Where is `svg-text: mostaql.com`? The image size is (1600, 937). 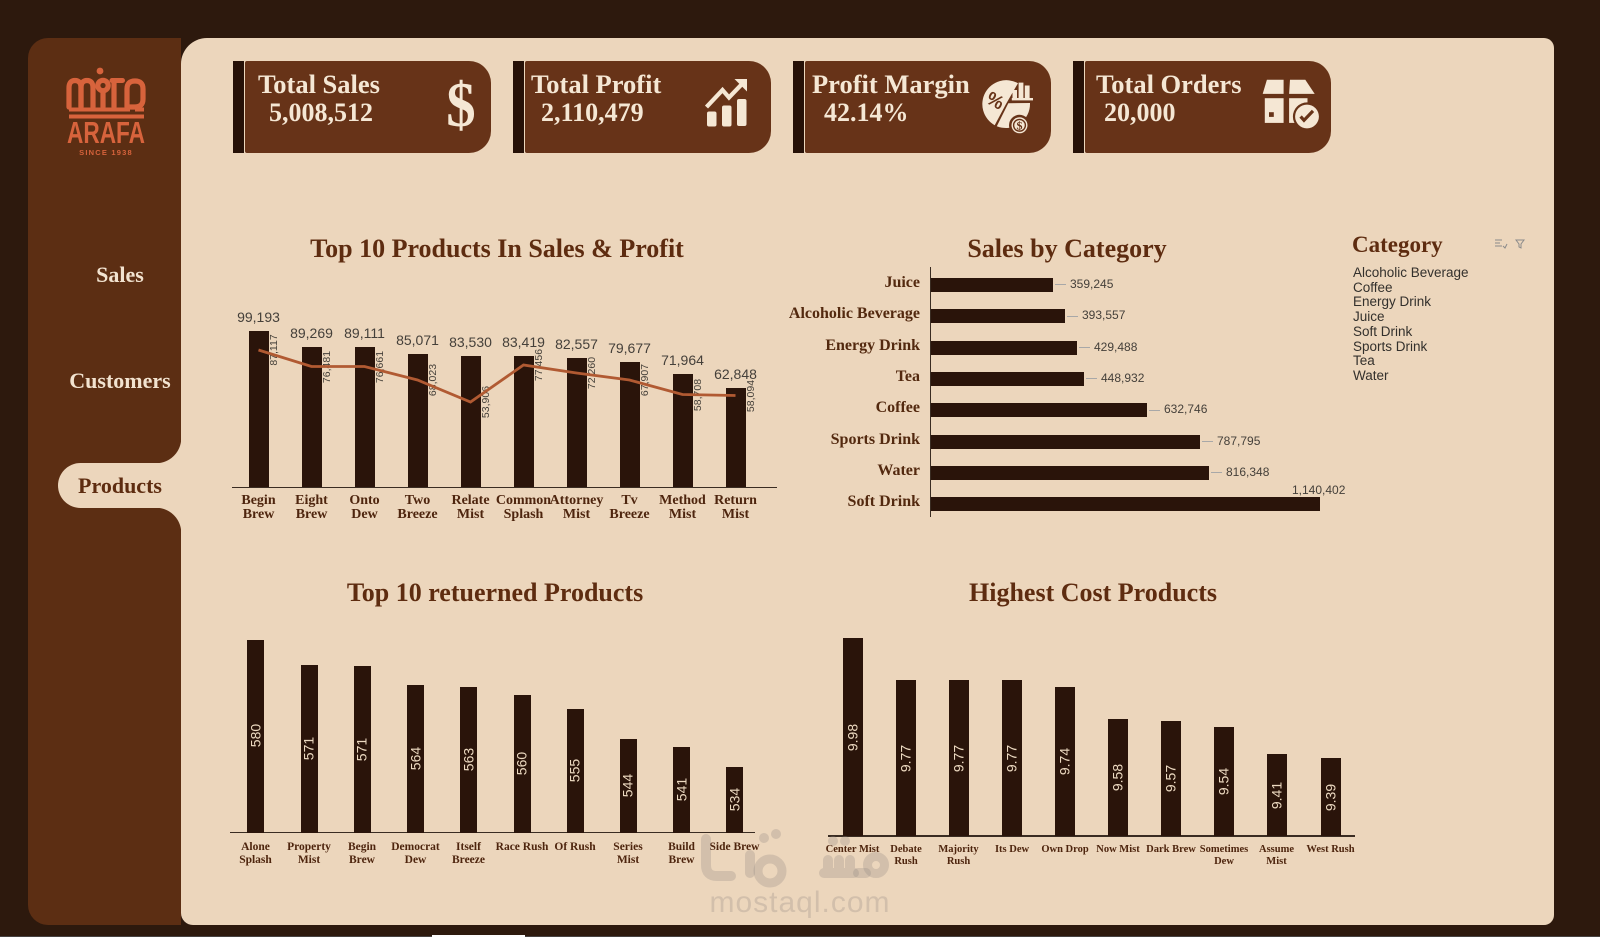
svg-text: mostaql.com is located at coordinates (799, 902).